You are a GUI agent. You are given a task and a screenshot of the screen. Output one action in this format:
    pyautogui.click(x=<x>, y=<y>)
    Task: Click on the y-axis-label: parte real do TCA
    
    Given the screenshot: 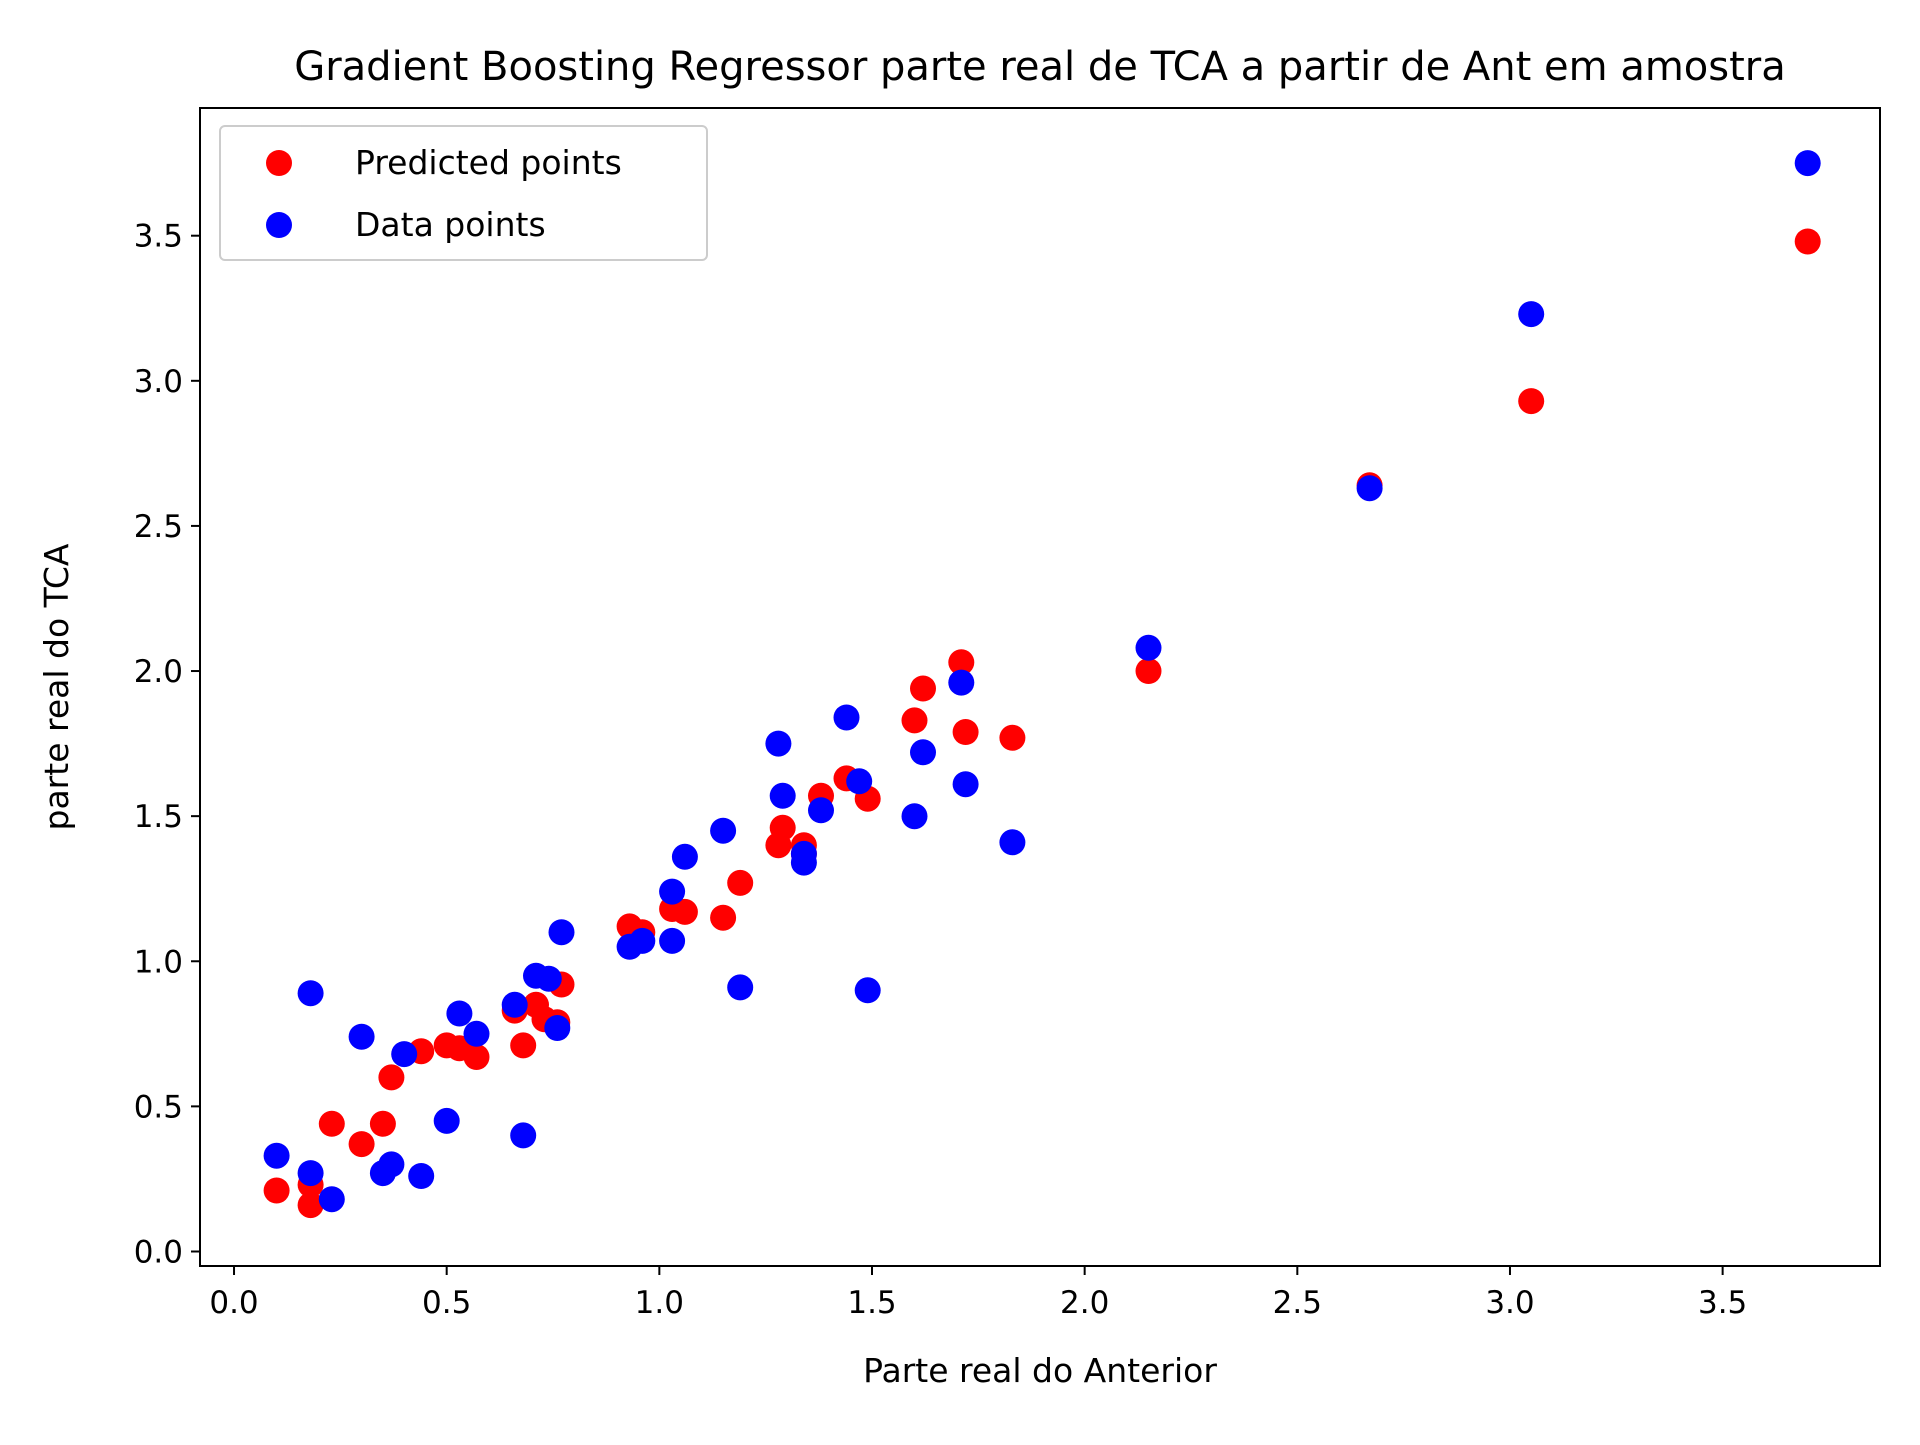 What is the action you would take?
    pyautogui.click(x=56, y=686)
    